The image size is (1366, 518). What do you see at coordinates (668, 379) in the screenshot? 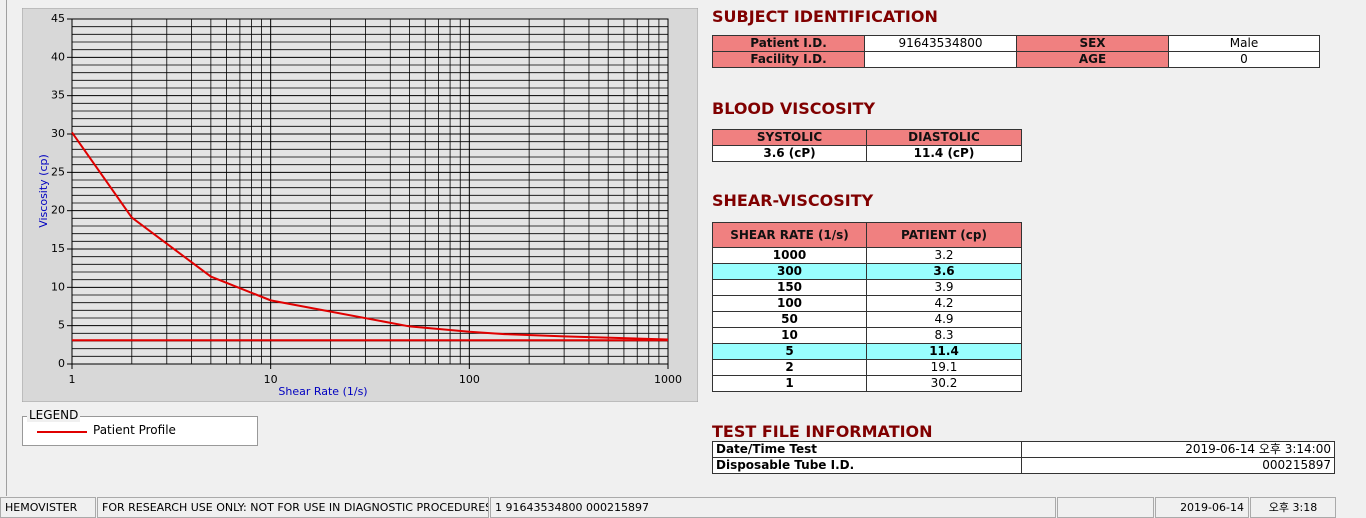
I see `x-tick-label: 1000` at bounding box center [668, 379].